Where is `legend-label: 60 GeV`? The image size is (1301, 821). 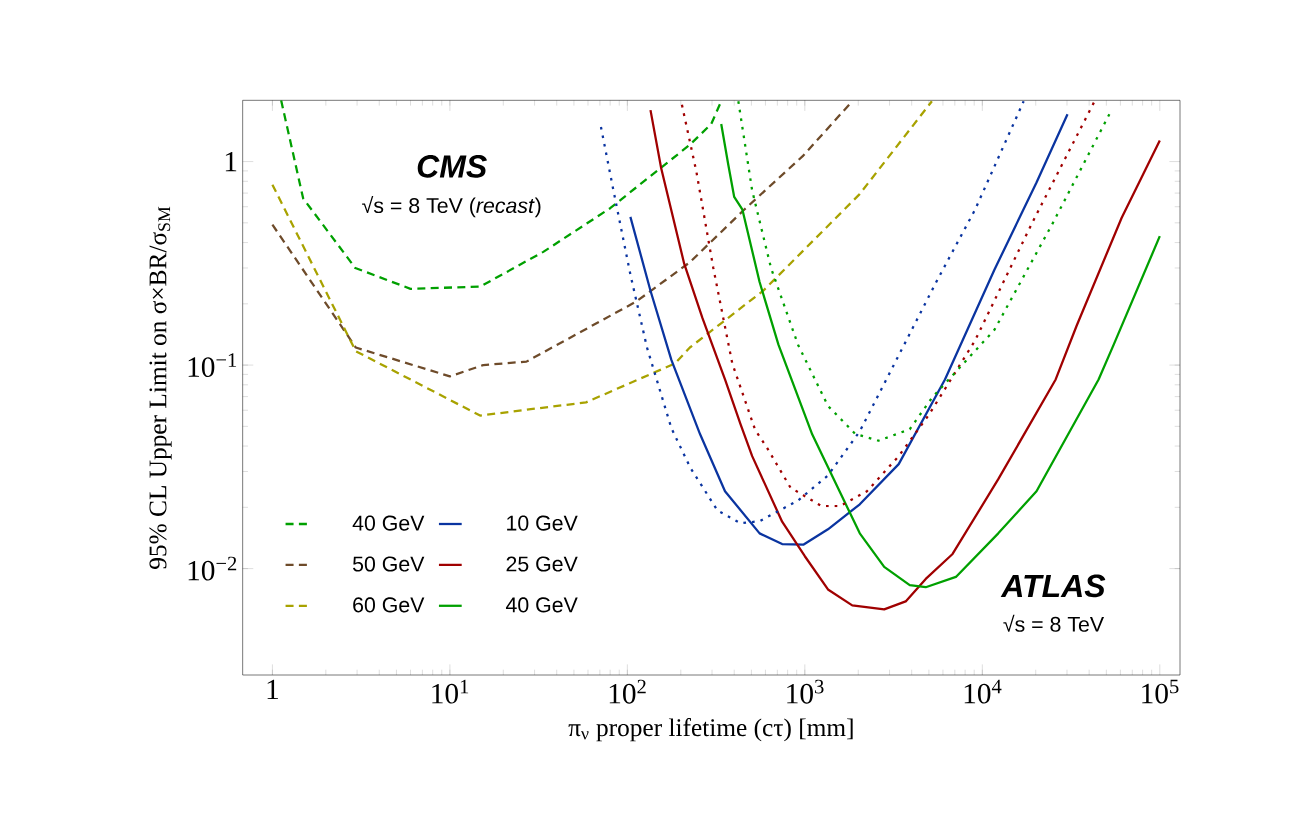 legend-label: 60 GeV is located at coordinates (389, 605).